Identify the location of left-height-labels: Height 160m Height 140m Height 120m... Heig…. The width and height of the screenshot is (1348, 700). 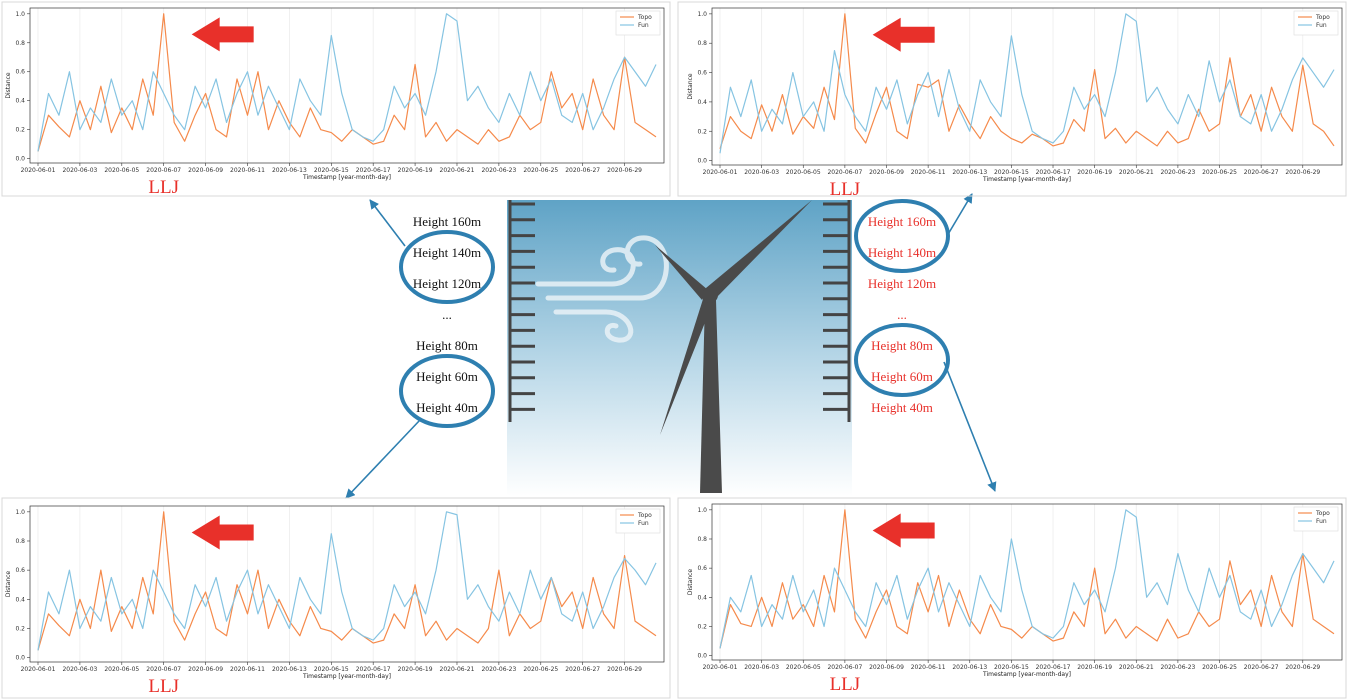
(447, 314).